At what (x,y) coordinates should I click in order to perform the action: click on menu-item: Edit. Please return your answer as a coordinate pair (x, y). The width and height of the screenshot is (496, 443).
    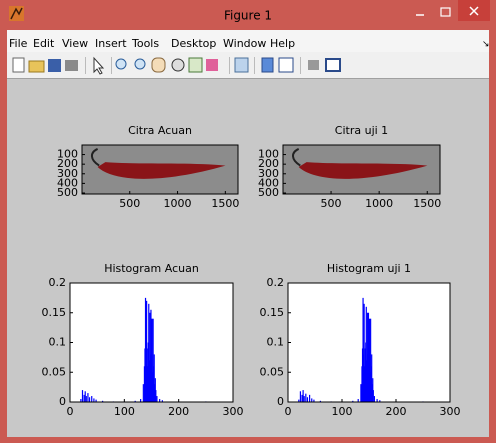
    Looking at the image, I should click on (44, 43).